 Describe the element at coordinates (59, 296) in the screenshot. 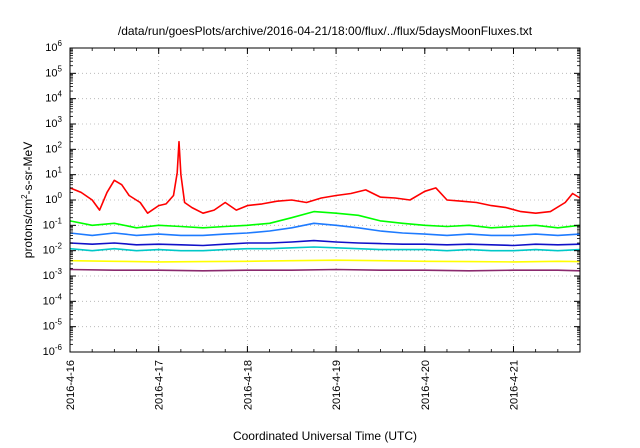

I see `y-tick-exp: -4` at that location.